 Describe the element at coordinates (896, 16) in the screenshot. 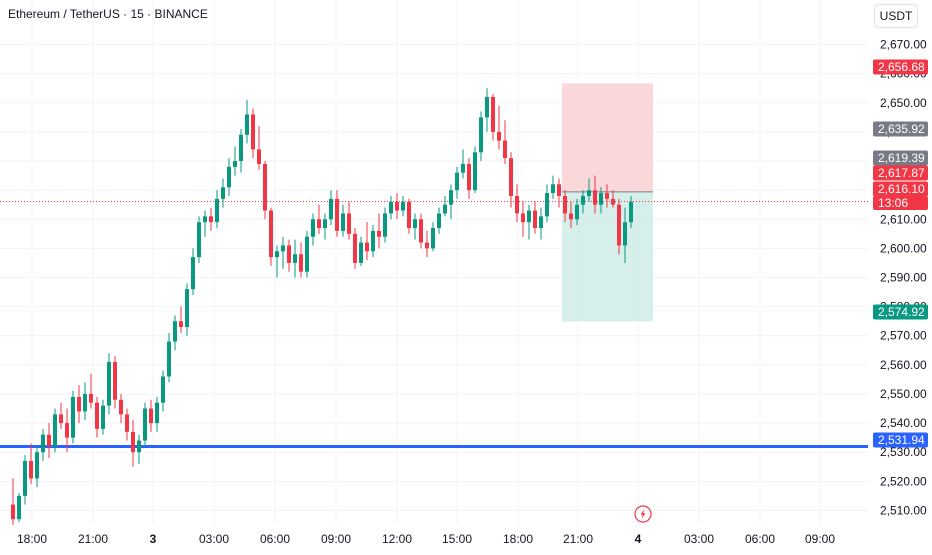

I see `currency-selector-button: USDT` at that location.